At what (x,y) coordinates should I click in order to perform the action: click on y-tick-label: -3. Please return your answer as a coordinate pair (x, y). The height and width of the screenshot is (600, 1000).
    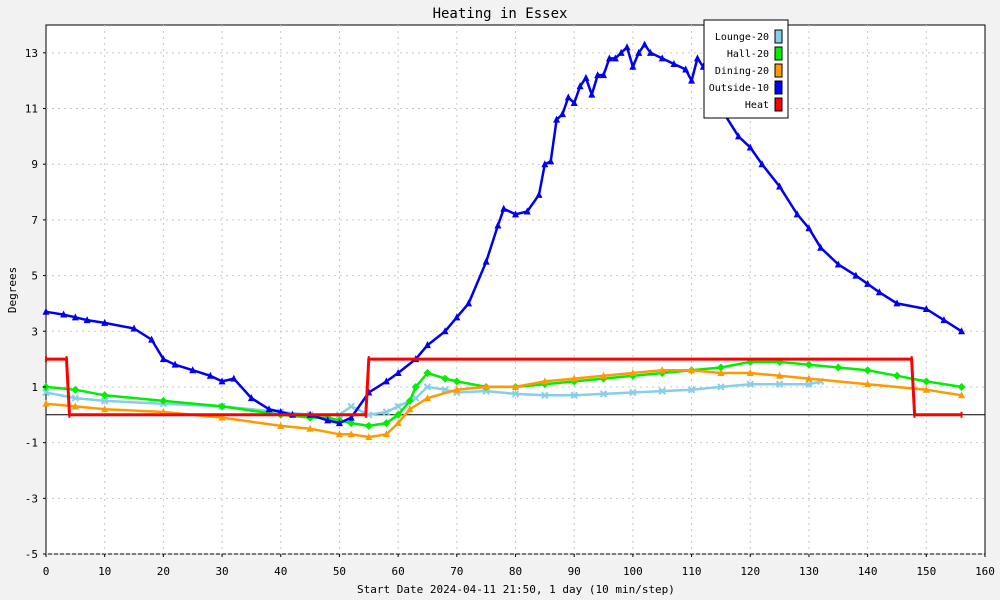
    Looking at the image, I should click on (31, 498).